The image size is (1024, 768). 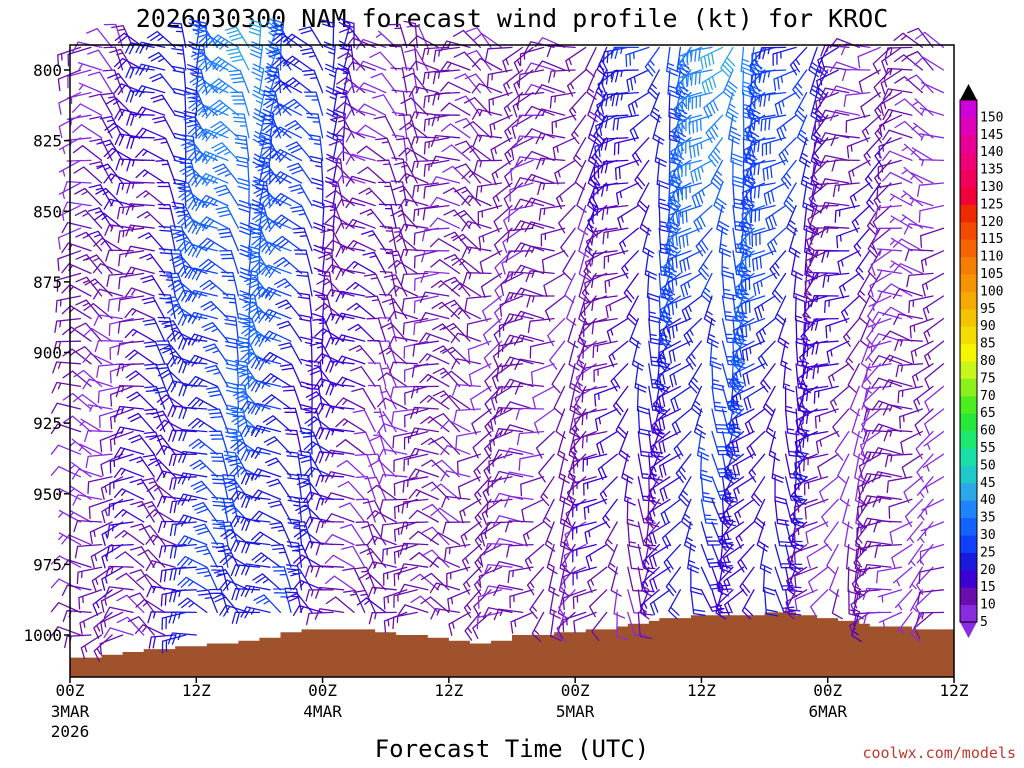 I want to click on colorbar-bottom-arrow, so click(x=968, y=630).